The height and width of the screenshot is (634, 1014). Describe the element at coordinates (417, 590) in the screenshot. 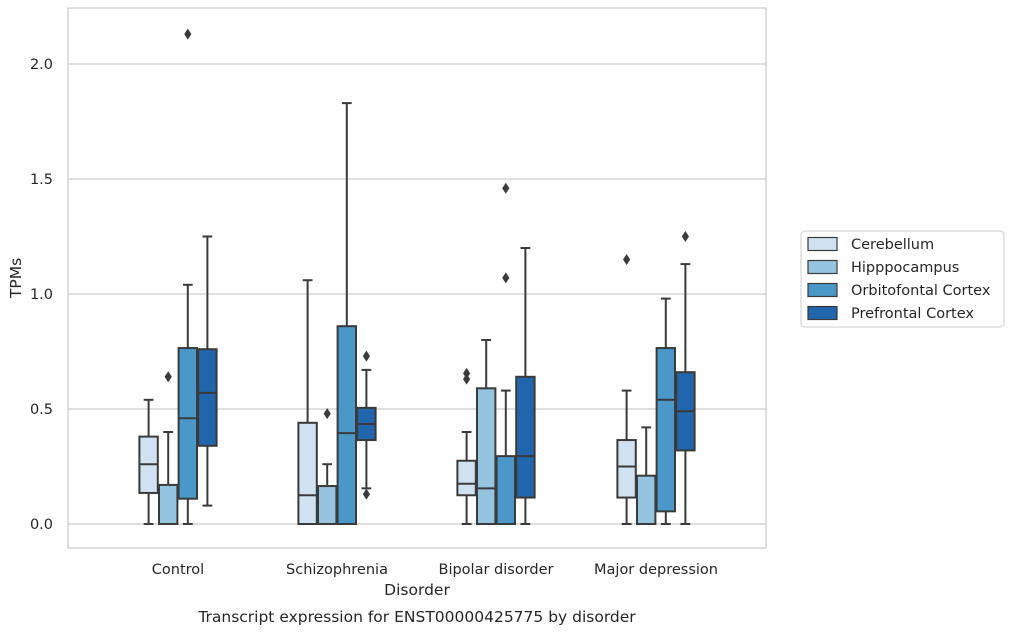

I see `x-axis-label: Disorder` at that location.